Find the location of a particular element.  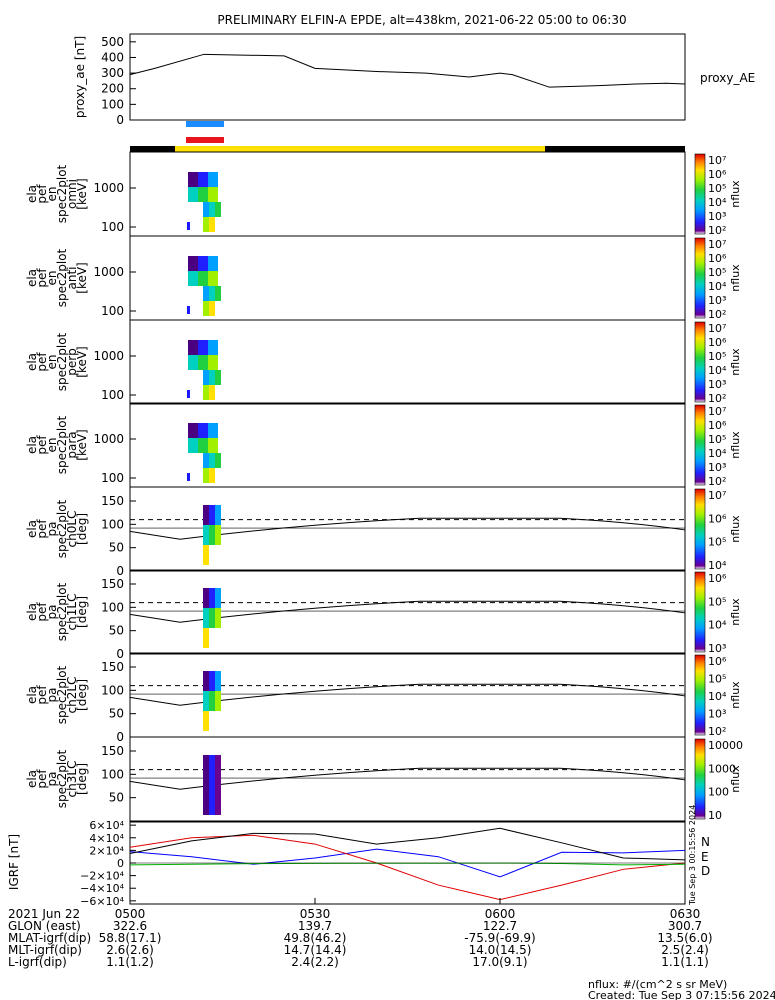

spectrogram-cell is located at coordinates (188, 477).